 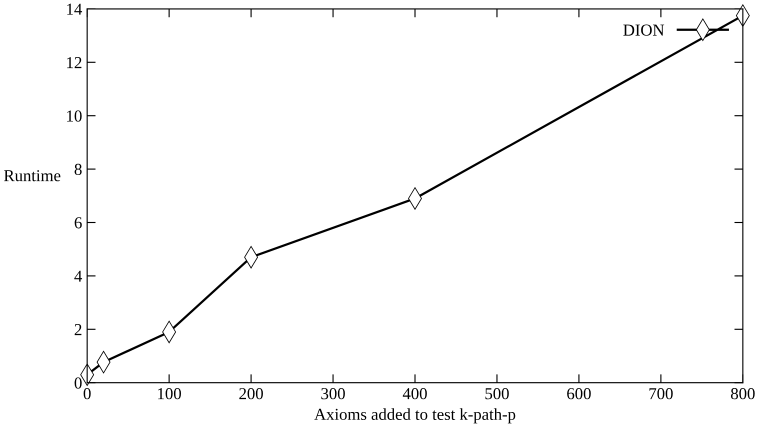 What do you see at coordinates (32, 176) in the screenshot?
I see `y-axis-title: Runtime` at bounding box center [32, 176].